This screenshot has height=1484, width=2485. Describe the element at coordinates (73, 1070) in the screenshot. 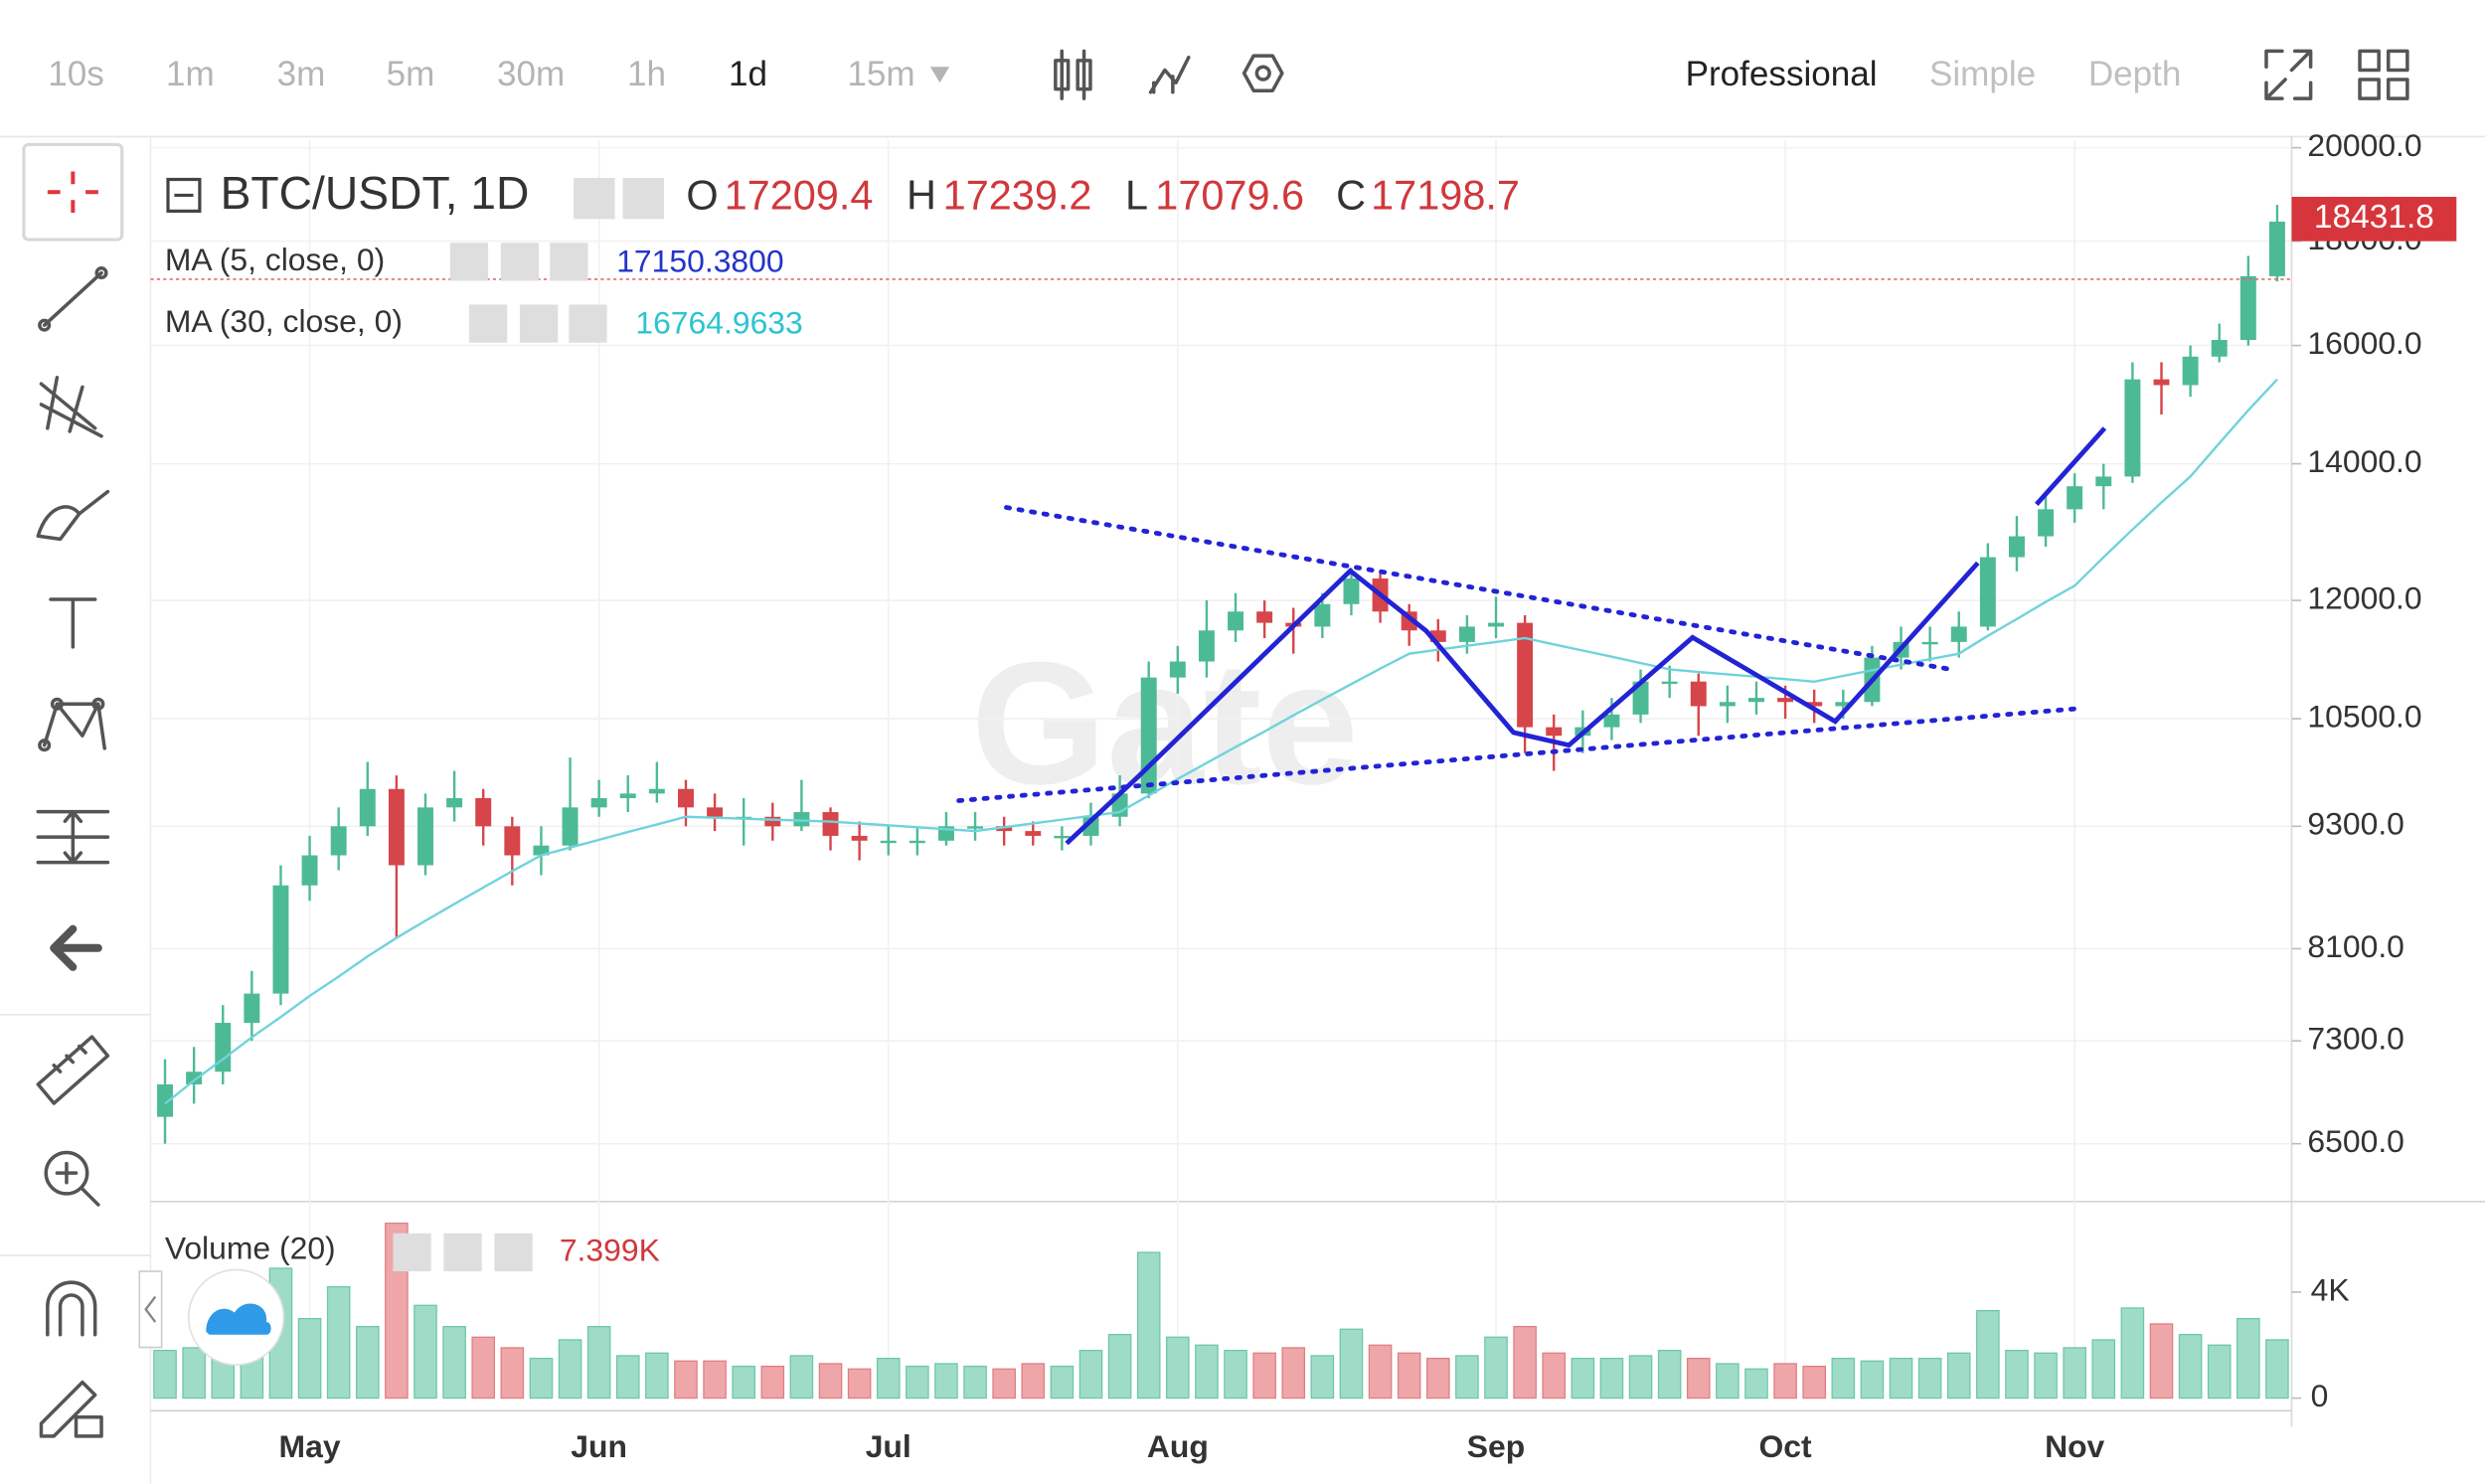

I see `measure-tool` at that location.